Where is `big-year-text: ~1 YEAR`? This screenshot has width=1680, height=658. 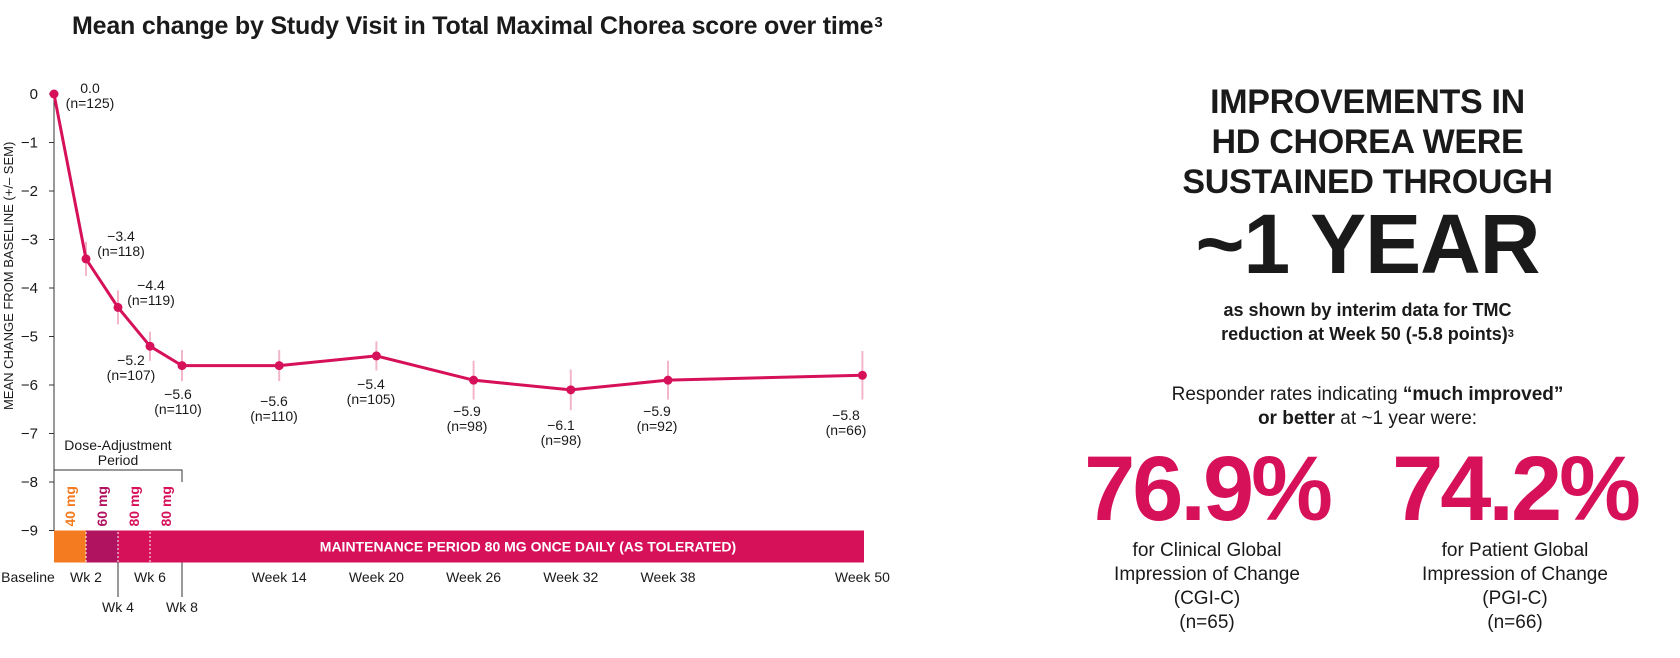 big-year-text: ~1 YEAR is located at coordinates (1368, 244).